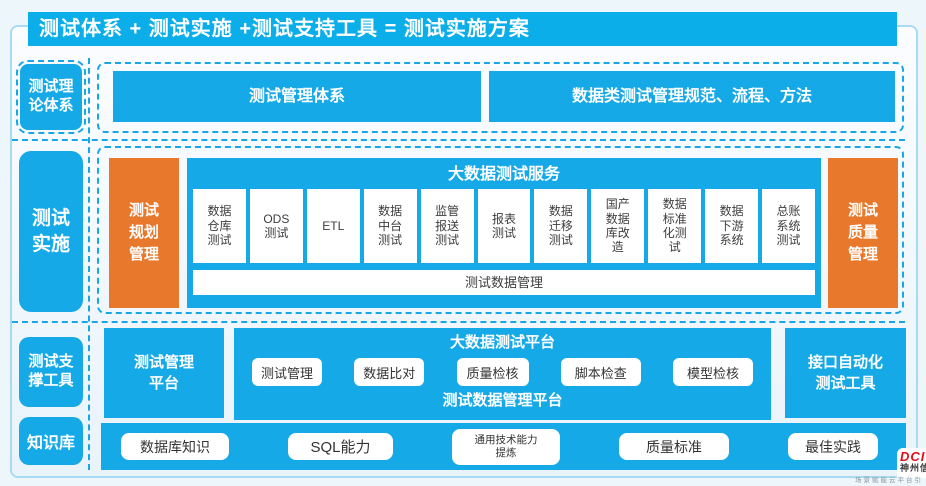  Describe the element at coordinates (713, 372) in the screenshot. I see `model-check-chip: 模型检核` at that location.